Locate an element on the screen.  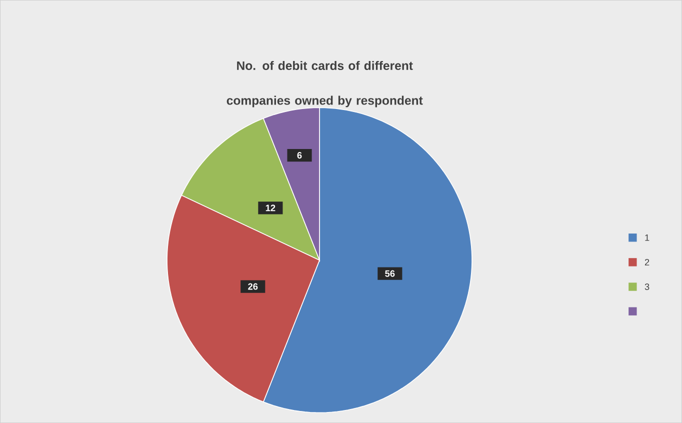
data-label: 26 is located at coordinates (253, 286).